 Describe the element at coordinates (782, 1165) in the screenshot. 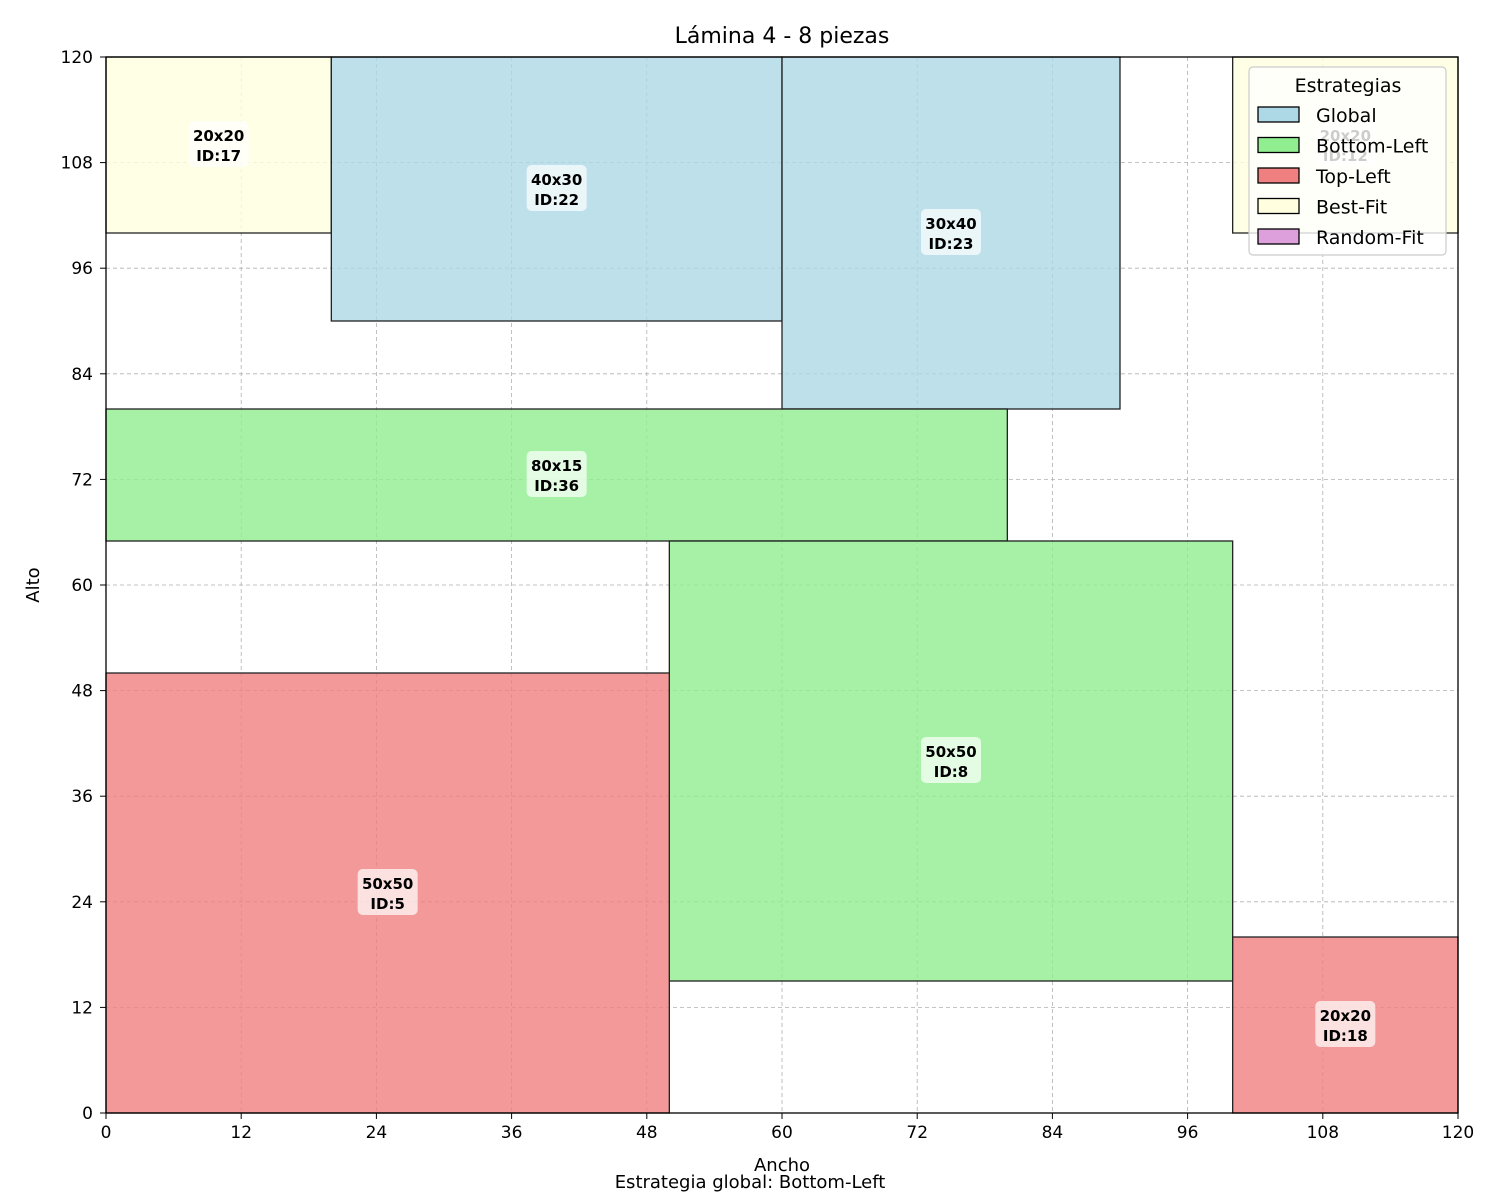

I see `x-axis-label: Ancho` at that location.